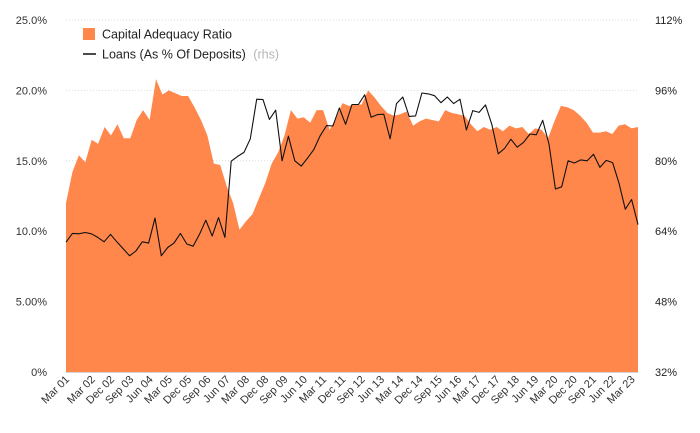 The height and width of the screenshot is (433, 700). What do you see at coordinates (669, 197) in the screenshot?
I see `right-y-axis: 32% 48% 64% 80% 96% 112%` at bounding box center [669, 197].